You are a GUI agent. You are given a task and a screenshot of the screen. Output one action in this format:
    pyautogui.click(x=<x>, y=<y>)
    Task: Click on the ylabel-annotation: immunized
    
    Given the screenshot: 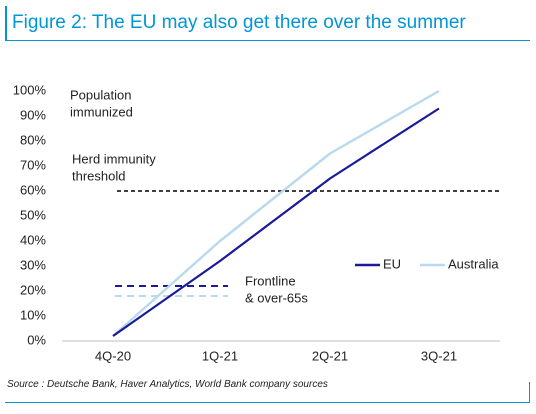 What is the action you would take?
    pyautogui.click(x=101, y=111)
    